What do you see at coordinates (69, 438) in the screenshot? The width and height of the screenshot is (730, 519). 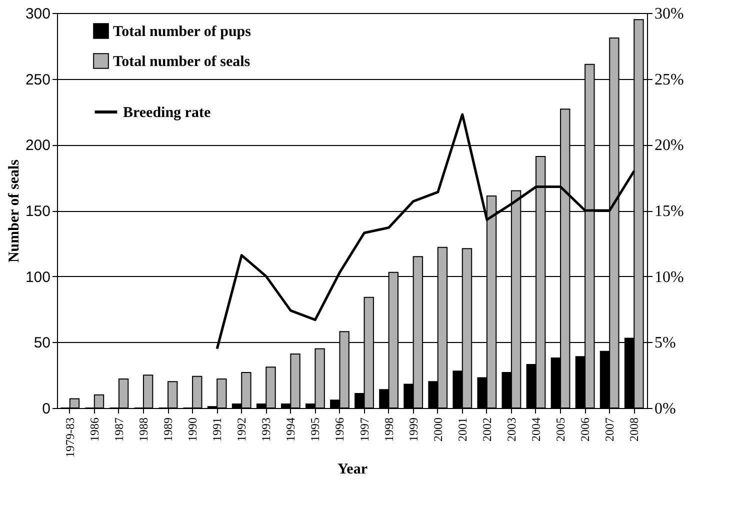 I see `x-tick-label: 1979-83` at bounding box center [69, 438].